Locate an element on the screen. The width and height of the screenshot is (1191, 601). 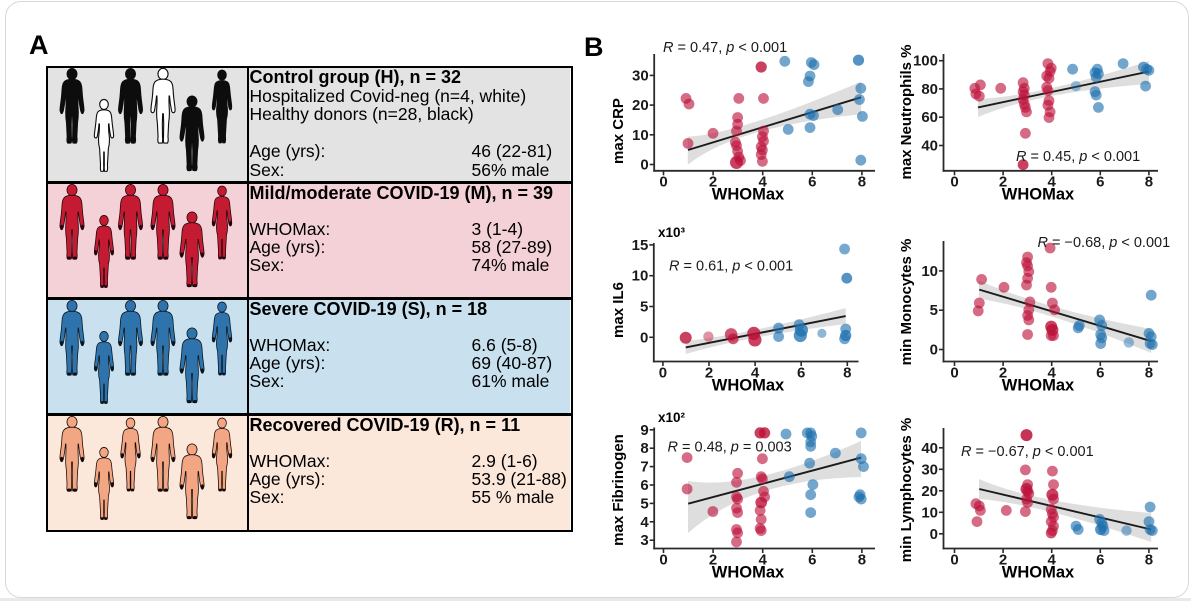
svg-text: max Neutrophils % is located at coordinates (906, 111).